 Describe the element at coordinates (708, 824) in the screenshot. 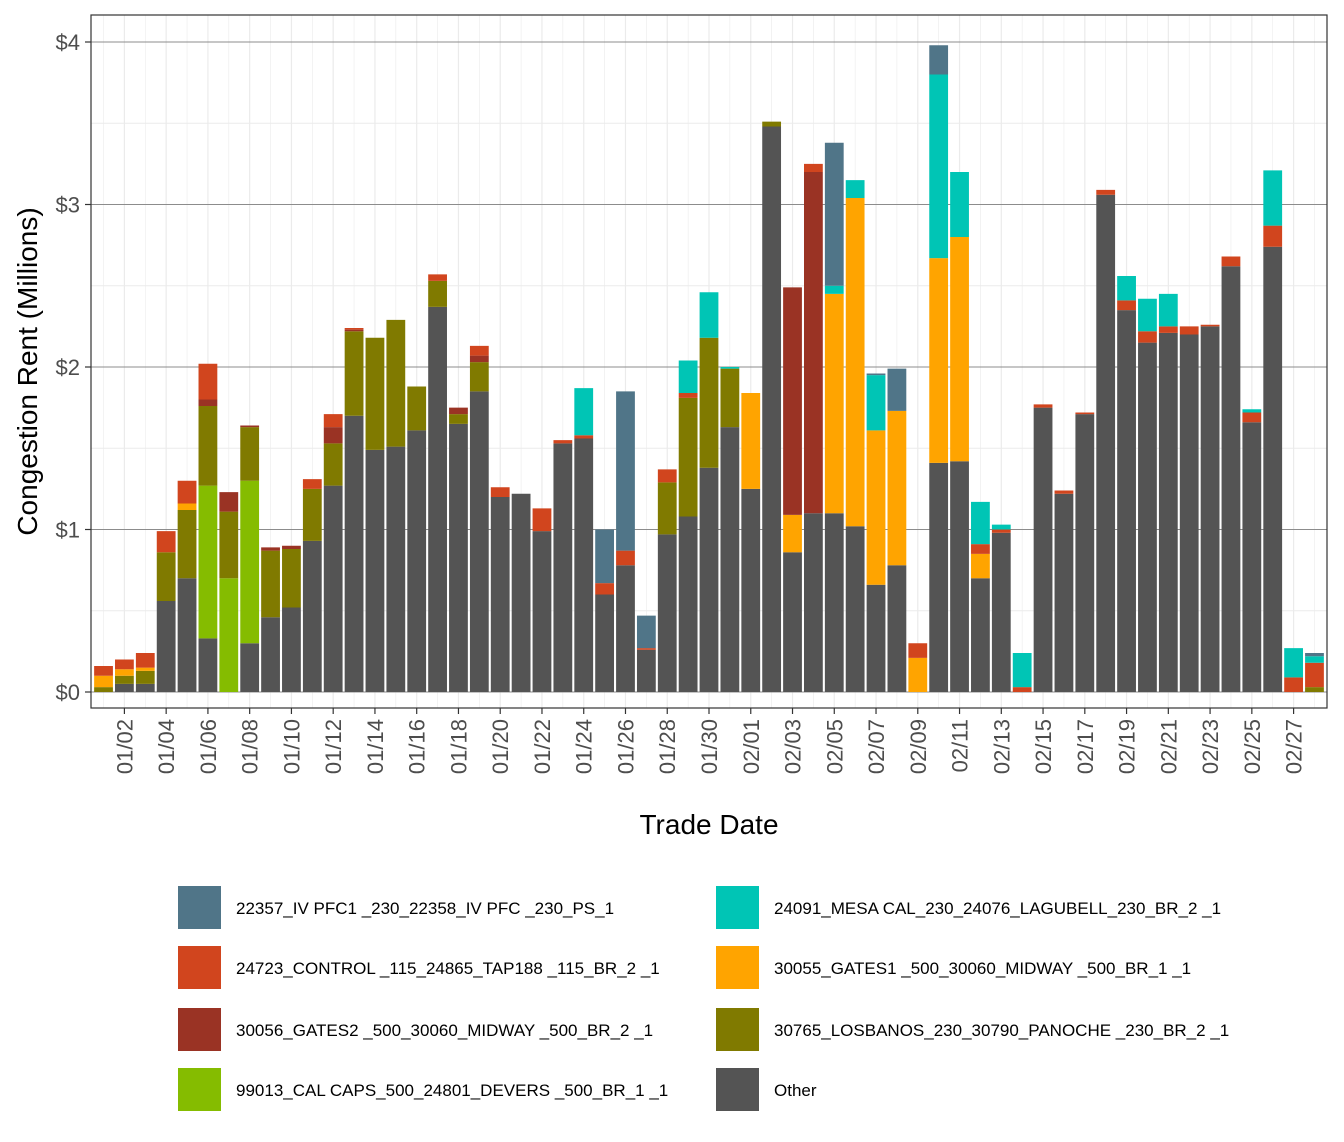

I see `x-axis-title: Trade Date` at that location.